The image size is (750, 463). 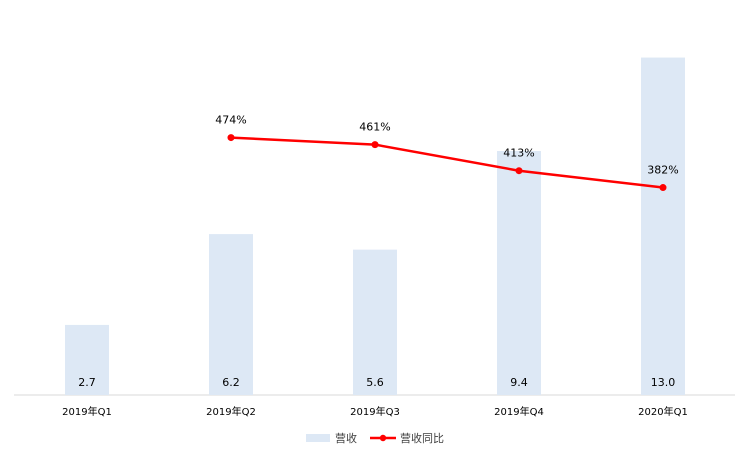 What do you see at coordinates (662, 170) in the screenshot?
I see `yoy-label-4: 382%` at bounding box center [662, 170].